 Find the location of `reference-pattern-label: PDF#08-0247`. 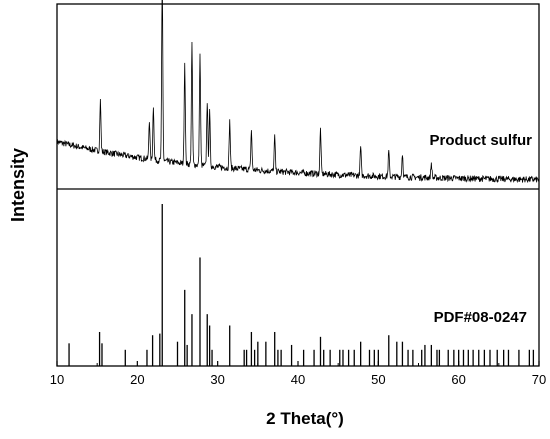

reference-pattern-label: PDF#08-0247 is located at coordinates (480, 317).